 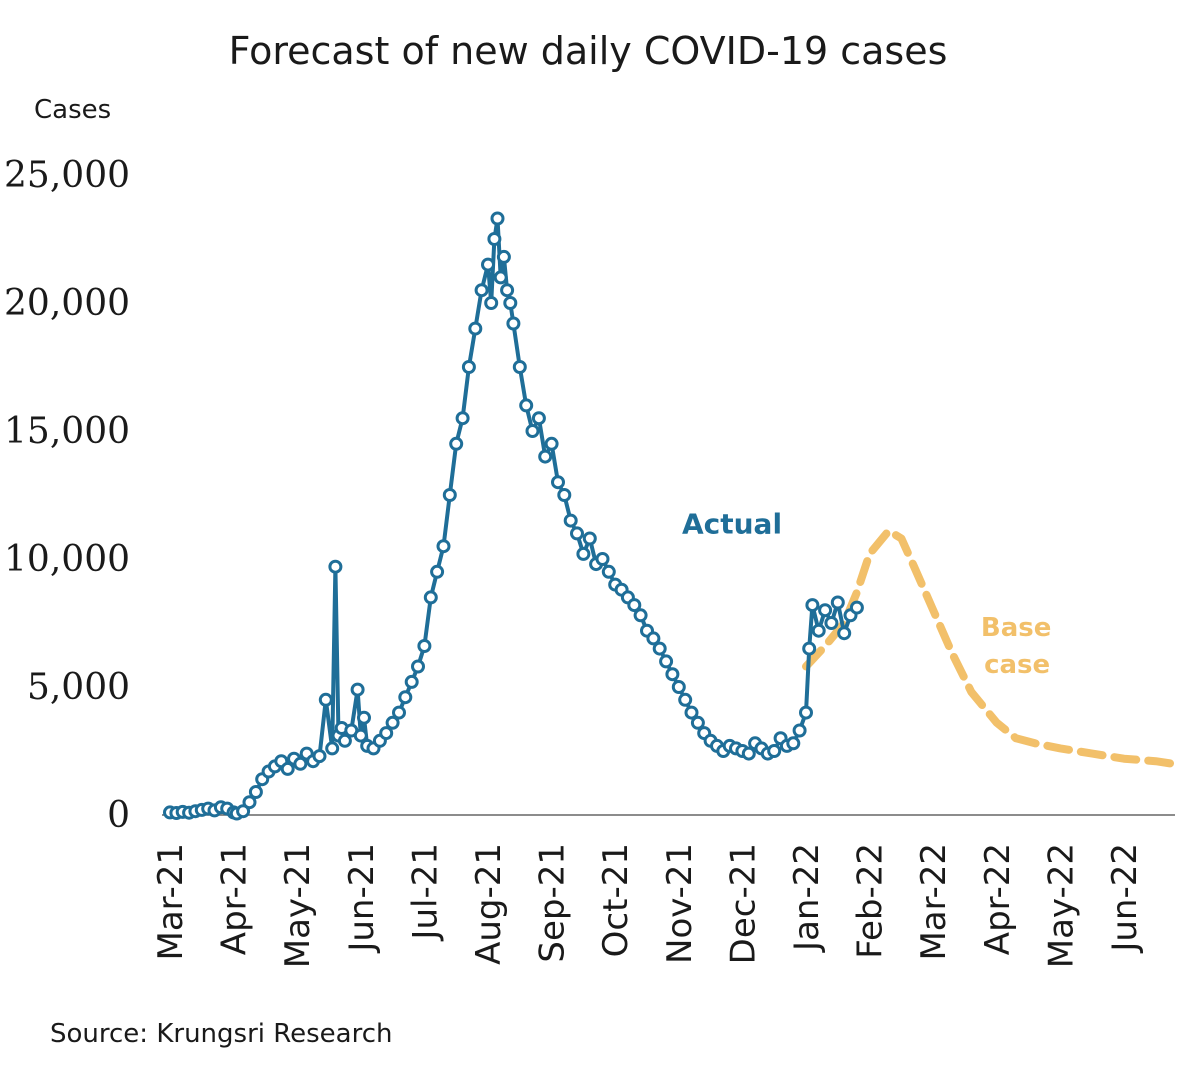 What do you see at coordinates (425, 892) in the screenshot?
I see `x-tick-label: Jul-21` at bounding box center [425, 892].